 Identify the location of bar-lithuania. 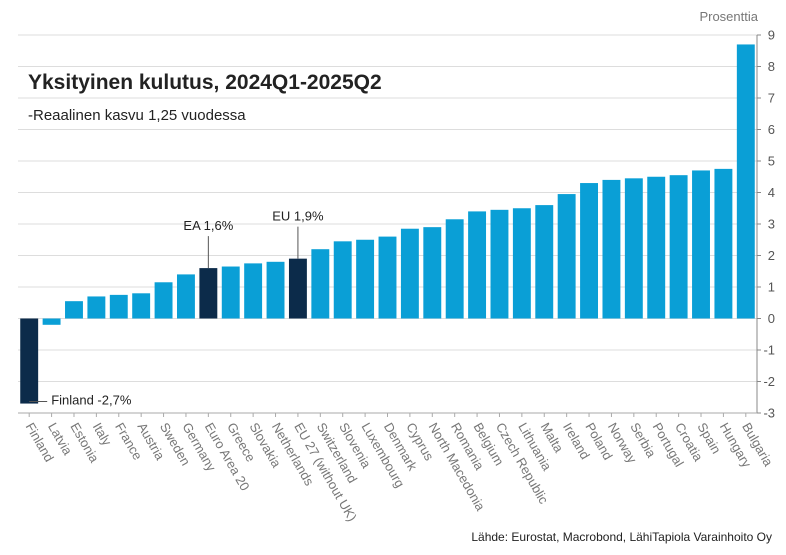
(521, 263).